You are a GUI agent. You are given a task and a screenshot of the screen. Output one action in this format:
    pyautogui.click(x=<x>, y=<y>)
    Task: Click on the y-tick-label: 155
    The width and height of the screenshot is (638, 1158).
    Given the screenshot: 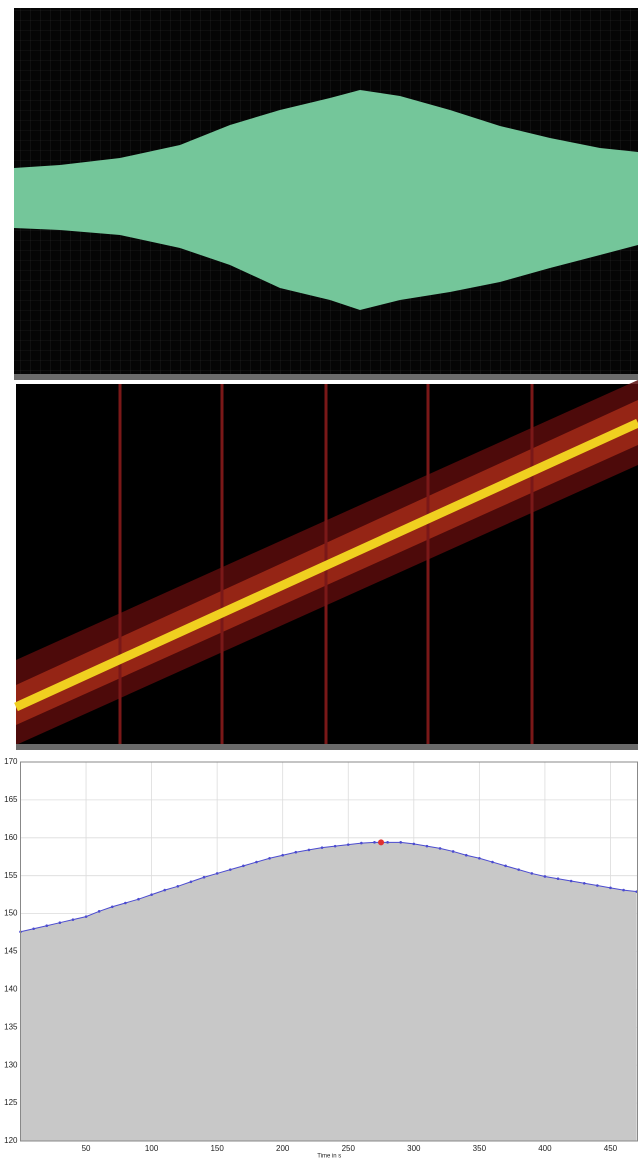 What is the action you would take?
    pyautogui.click(x=11, y=875)
    